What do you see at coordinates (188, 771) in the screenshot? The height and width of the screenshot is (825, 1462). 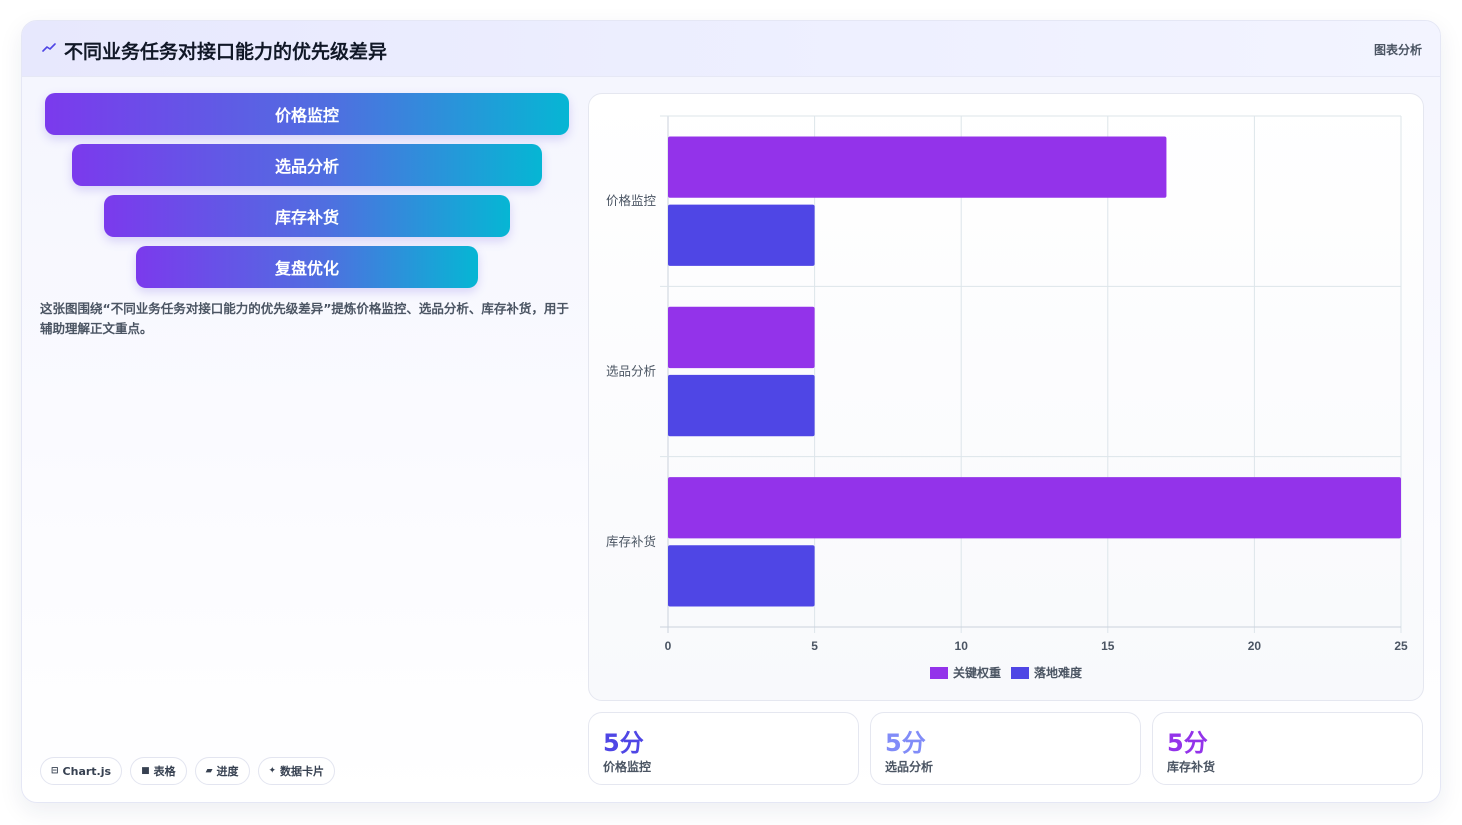 I see `feature-tags: ⊟ Chart.js ■ 表格 ▰ 进度 ✦ 数据卡片` at bounding box center [188, 771].